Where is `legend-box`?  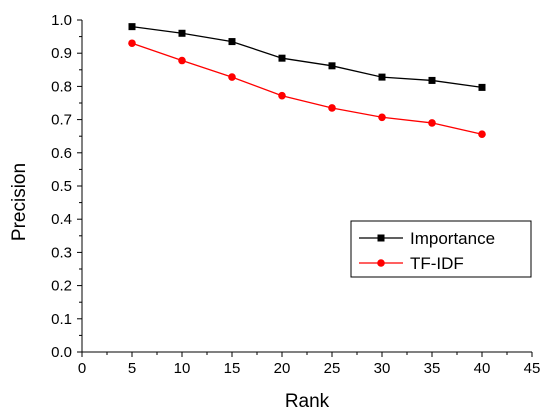
legend-box is located at coordinates (441, 249).